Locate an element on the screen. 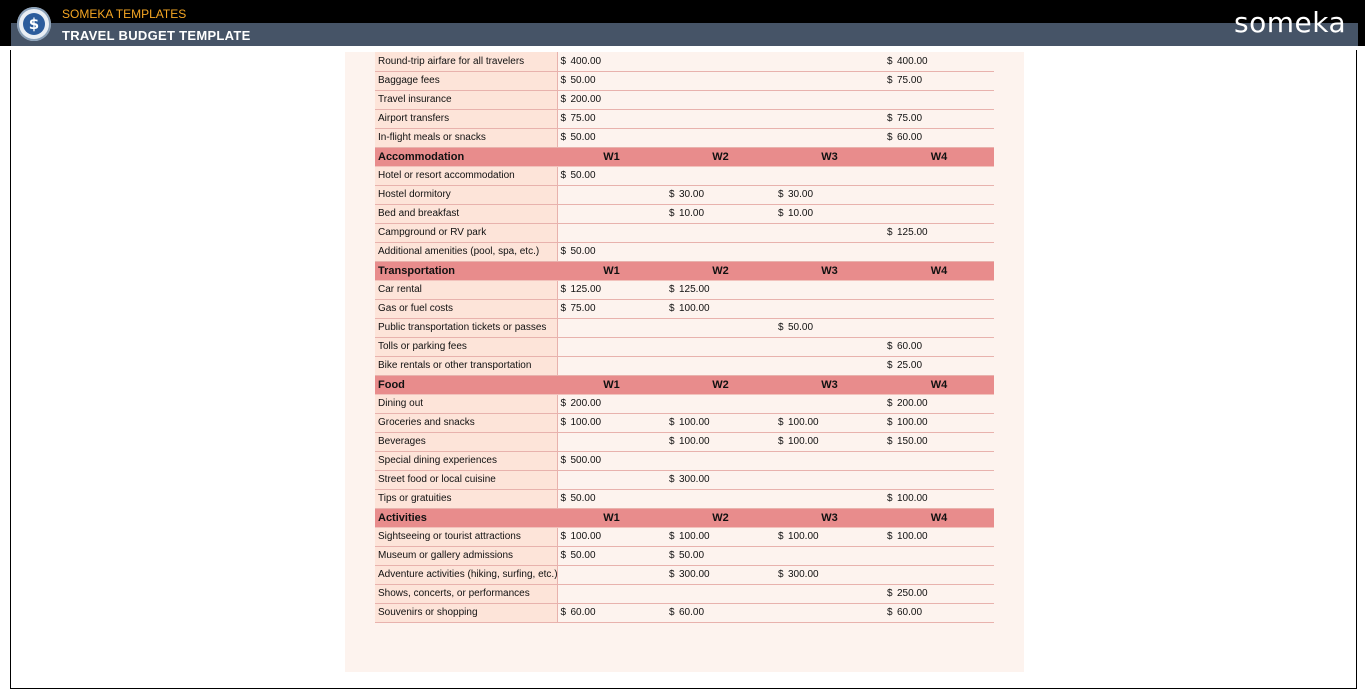 This screenshot has height=700, width=1365. expense-label: Sightseeing or tourist attractions is located at coordinates (466, 537).